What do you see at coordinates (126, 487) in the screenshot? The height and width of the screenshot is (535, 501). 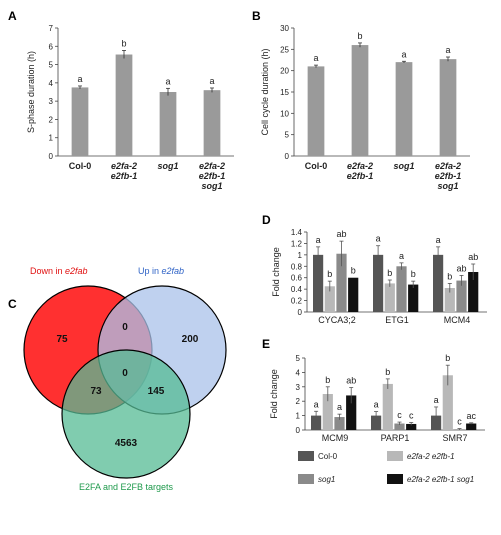 I see `venn-label-targets: E2FA and E2FB targets` at bounding box center [126, 487].